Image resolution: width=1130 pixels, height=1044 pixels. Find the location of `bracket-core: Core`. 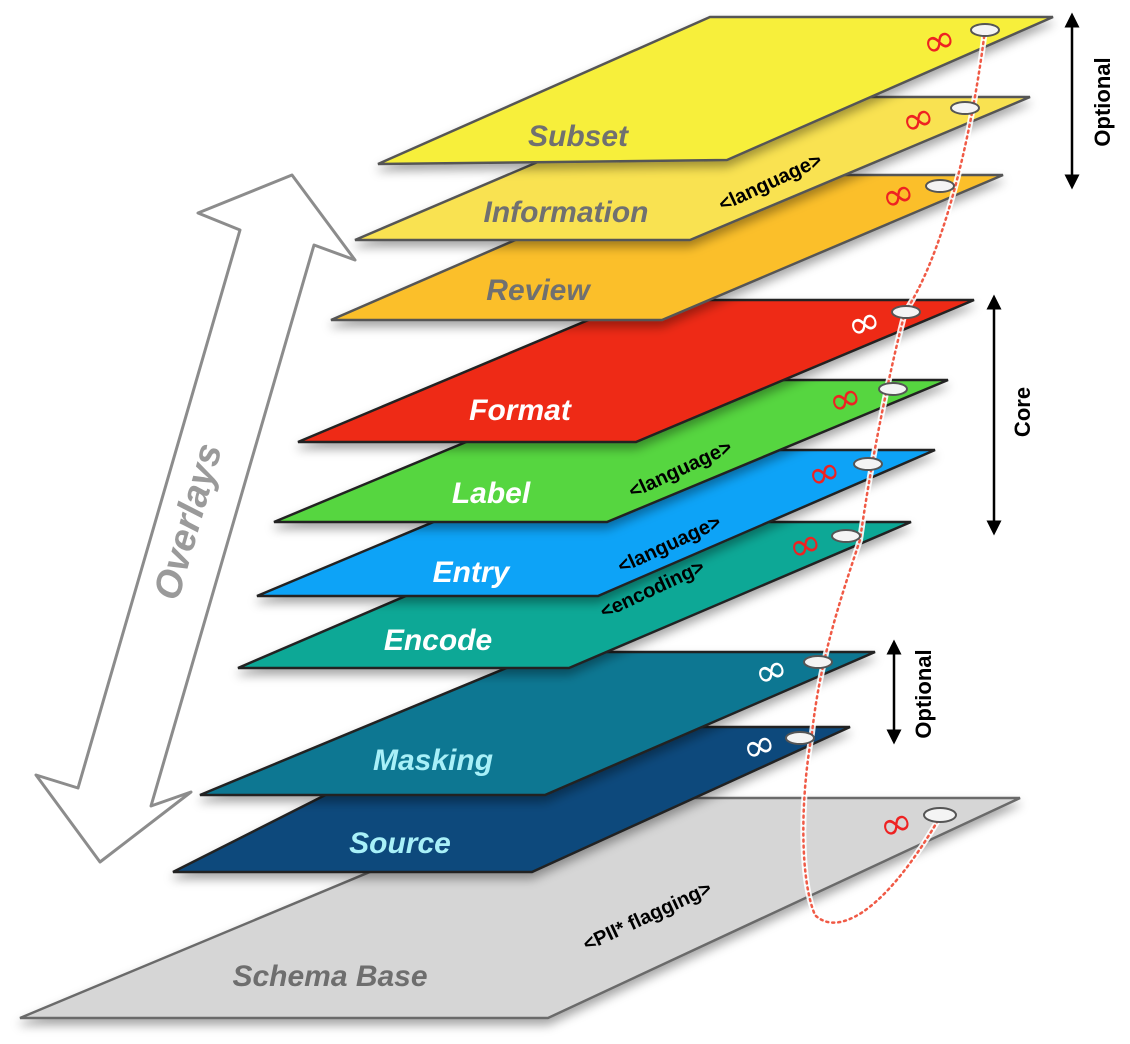

bracket-core: Core is located at coordinates (1010, 415).